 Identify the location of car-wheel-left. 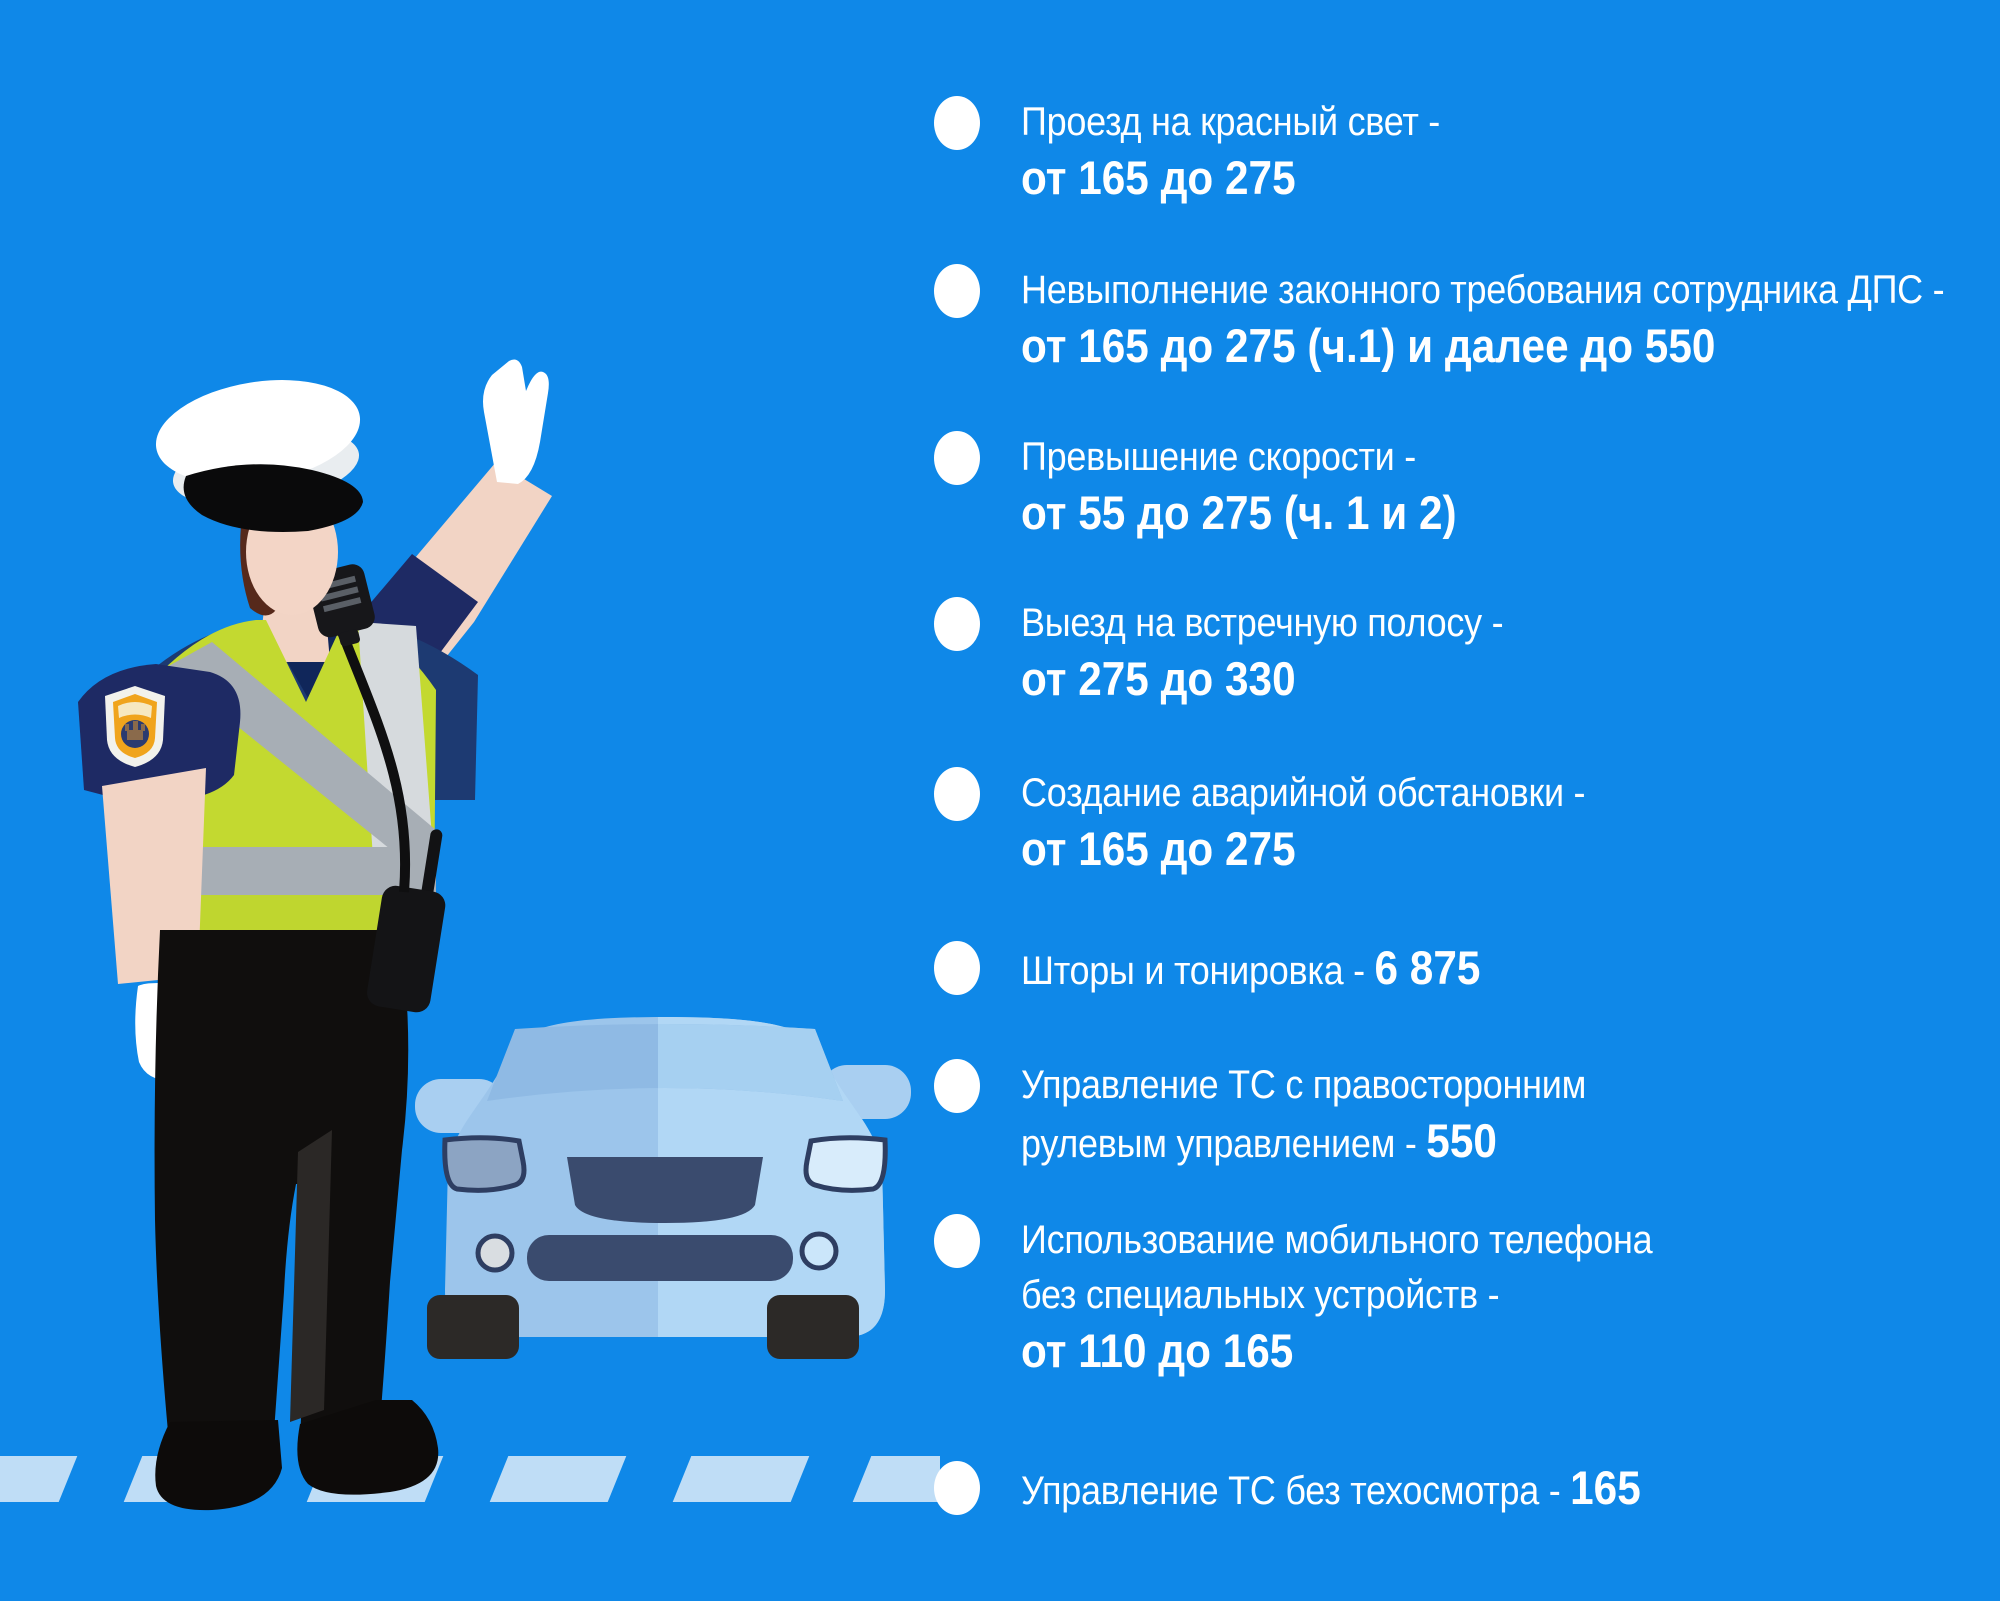
(473, 1327).